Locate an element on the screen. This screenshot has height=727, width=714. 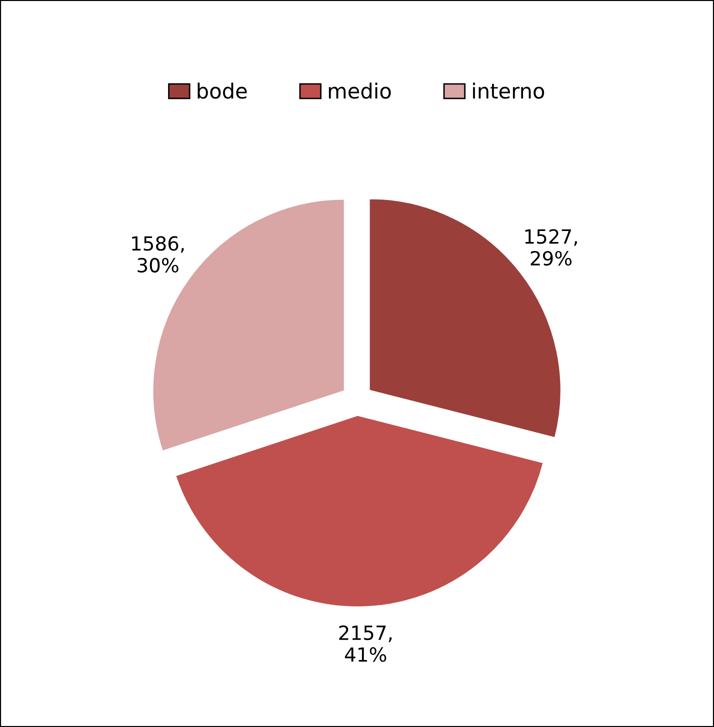
data-label: 1586, 30% is located at coordinates (158, 254).